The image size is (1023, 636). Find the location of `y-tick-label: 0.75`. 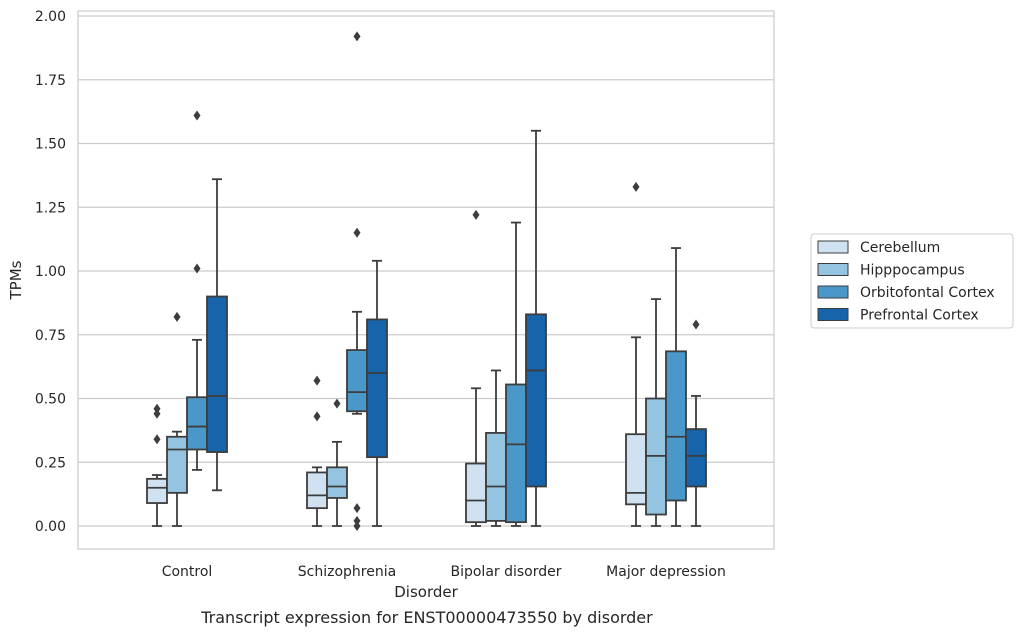

y-tick-label: 0.75 is located at coordinates (50, 336).